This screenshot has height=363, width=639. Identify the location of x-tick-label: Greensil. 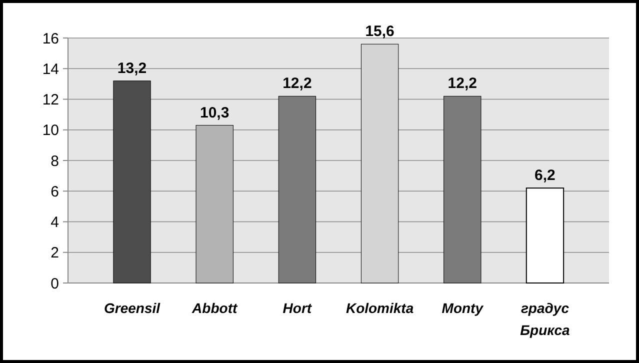
(133, 308).